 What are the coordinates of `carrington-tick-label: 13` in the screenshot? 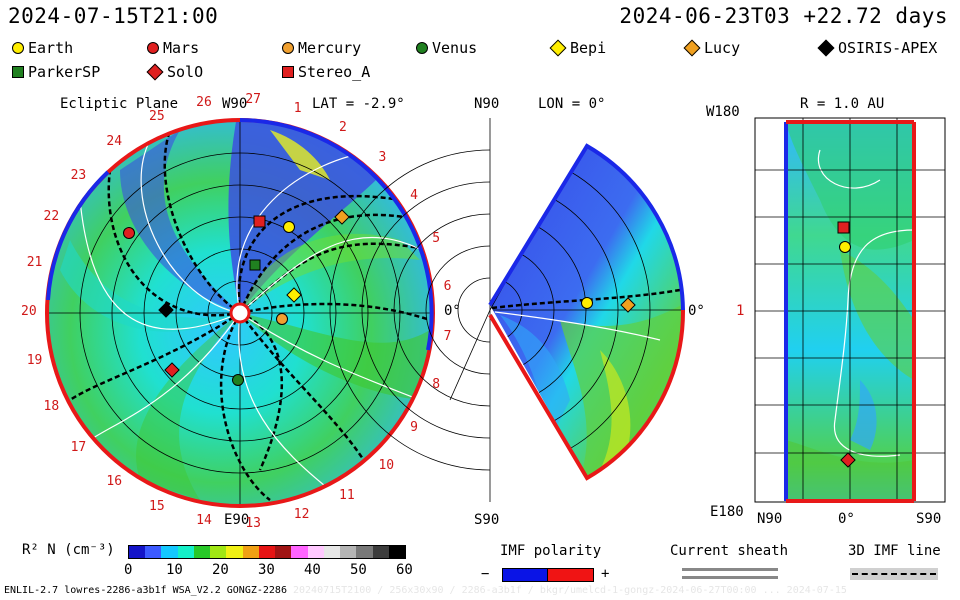 It's located at (253, 523).